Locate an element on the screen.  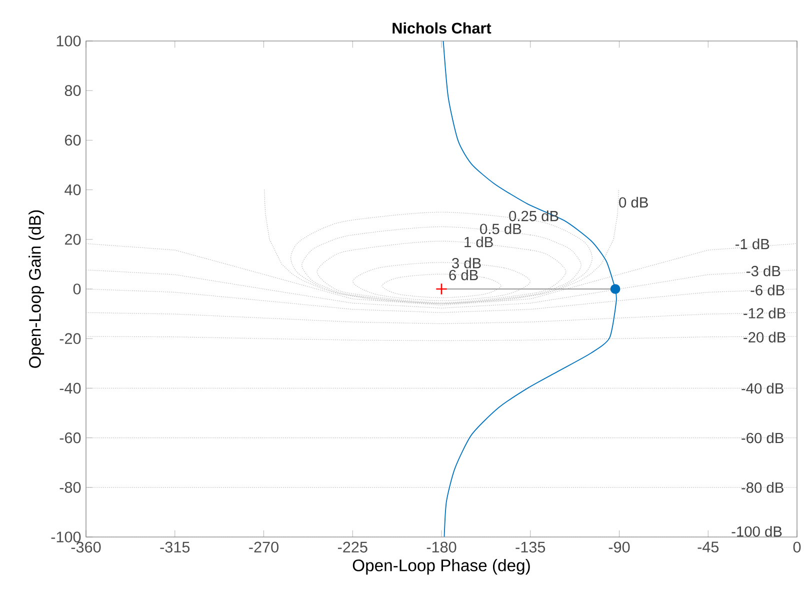
x-tick-label: -315 is located at coordinates (175, 547).